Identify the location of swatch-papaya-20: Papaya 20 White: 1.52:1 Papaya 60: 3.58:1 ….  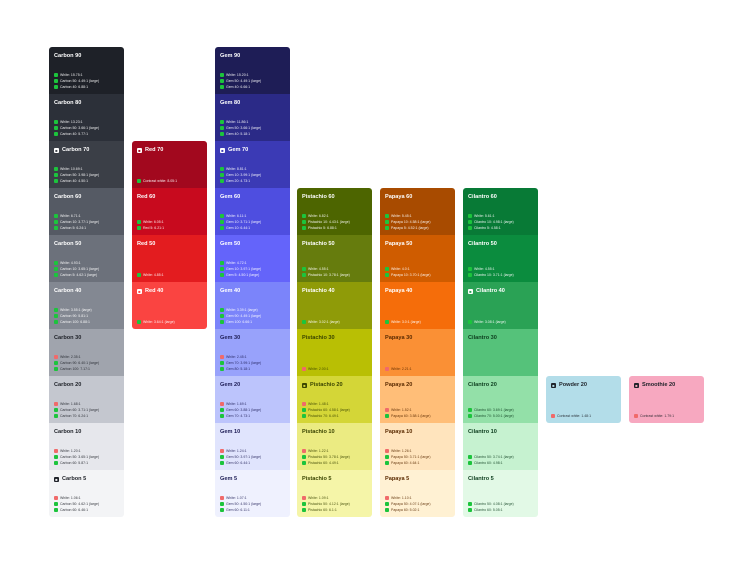
(417, 399).